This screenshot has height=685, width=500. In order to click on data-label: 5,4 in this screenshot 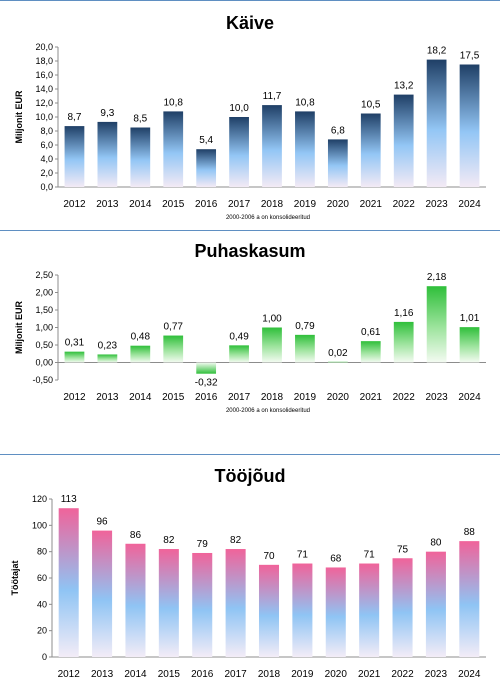, I will do `click(206, 140)`.